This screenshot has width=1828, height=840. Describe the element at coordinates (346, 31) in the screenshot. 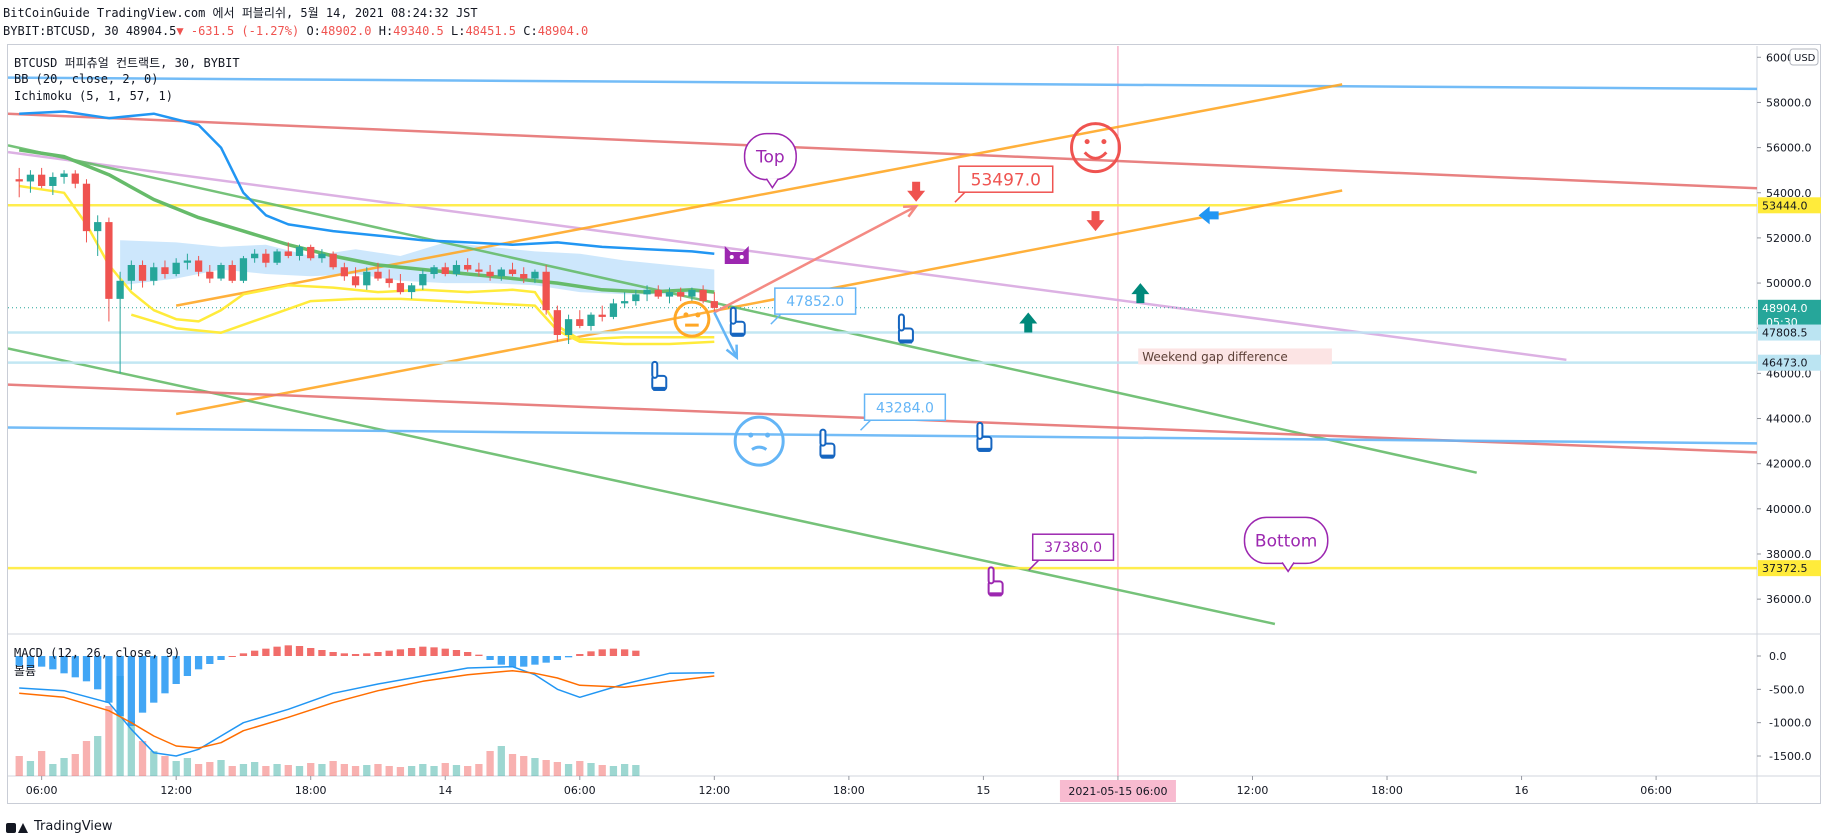

I see `open-value: 48902.0` at that location.